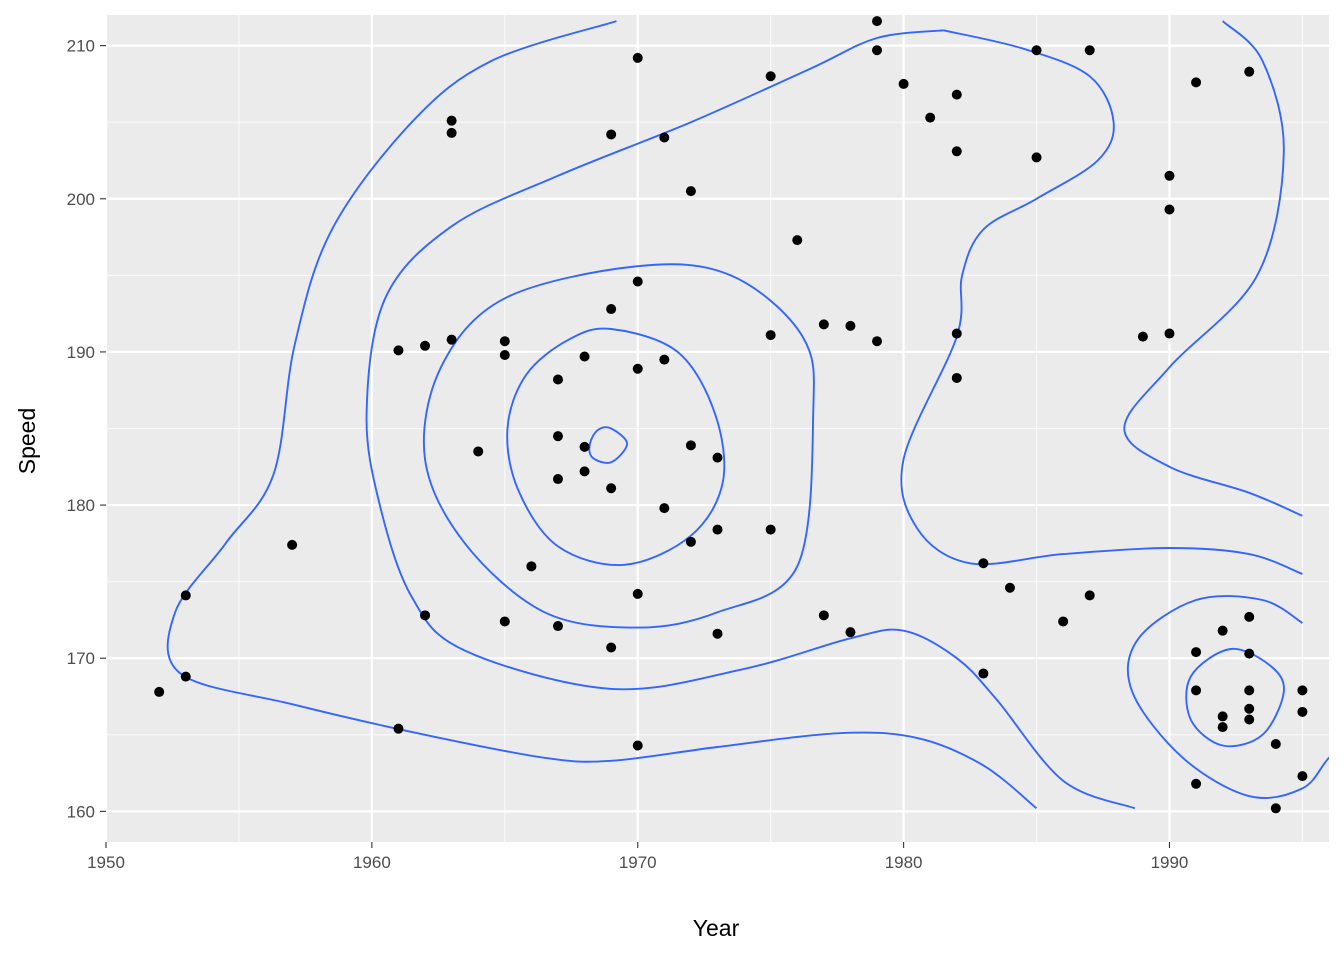 The height and width of the screenshot is (960, 1344). I want to click on x-tick-label: 1950, so click(106, 862).